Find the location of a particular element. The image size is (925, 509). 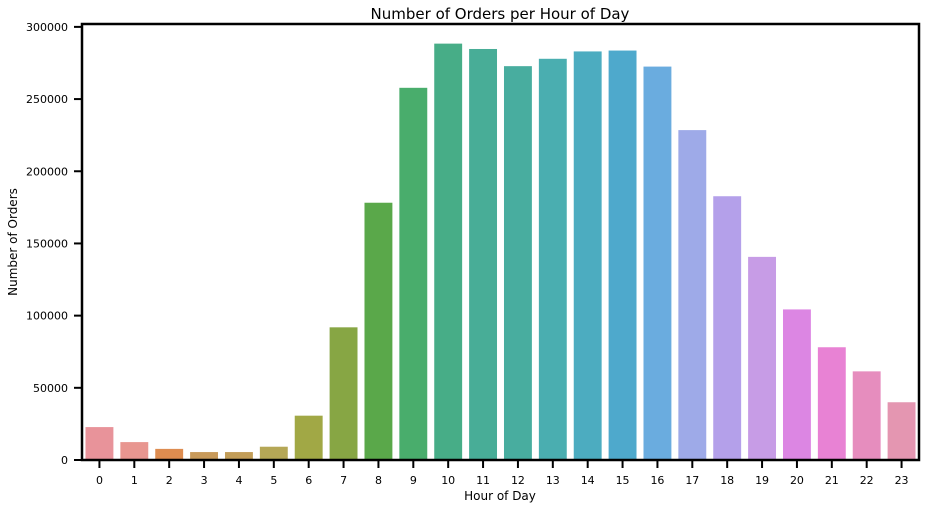

y-tick-label: 250000 is located at coordinates (47, 99).